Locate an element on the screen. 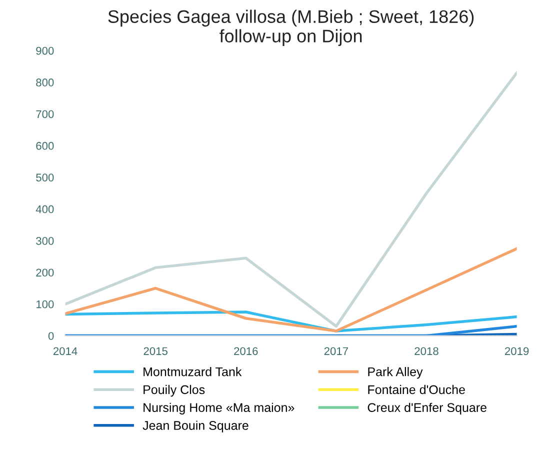 The width and height of the screenshot is (544, 460). y-tick-label: 0 is located at coordinates (51, 336).